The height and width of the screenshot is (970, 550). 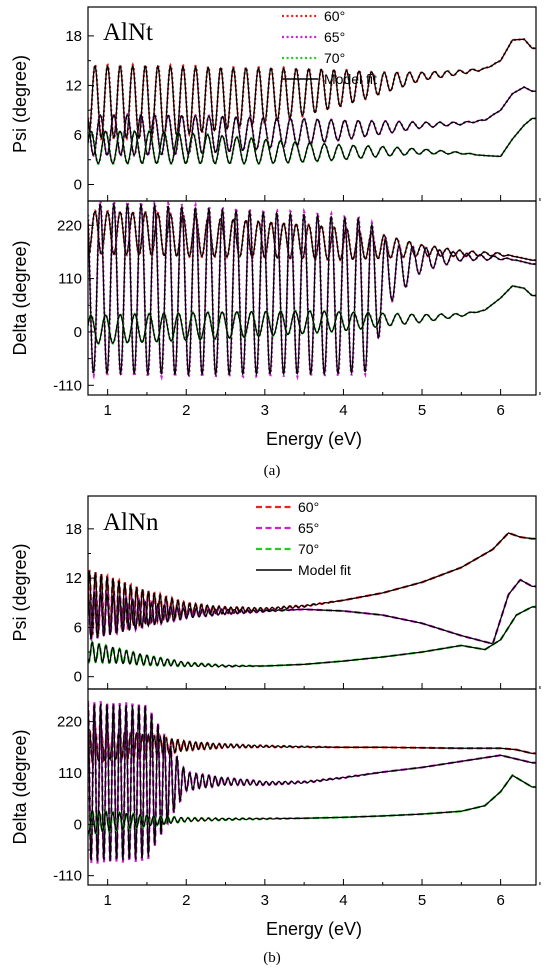 What do you see at coordinates (128, 32) in the screenshot?
I see `panel-title: AlNt` at bounding box center [128, 32].